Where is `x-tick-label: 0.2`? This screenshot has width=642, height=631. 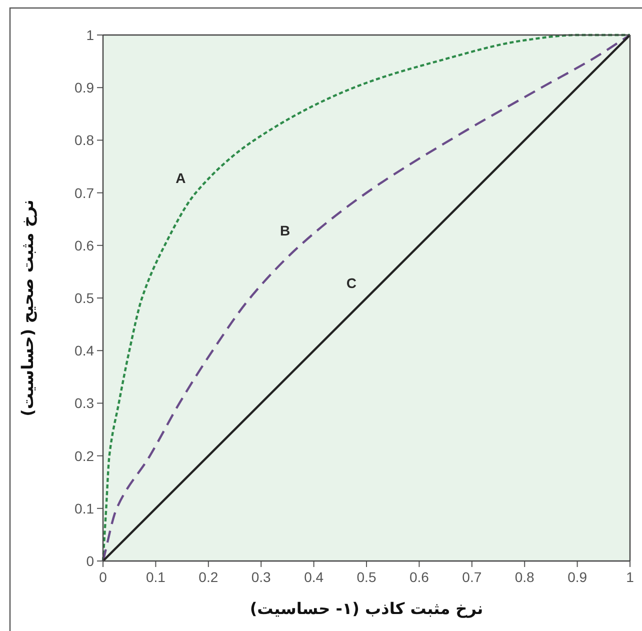 x-tick-label: 0.2 is located at coordinates (208, 577).